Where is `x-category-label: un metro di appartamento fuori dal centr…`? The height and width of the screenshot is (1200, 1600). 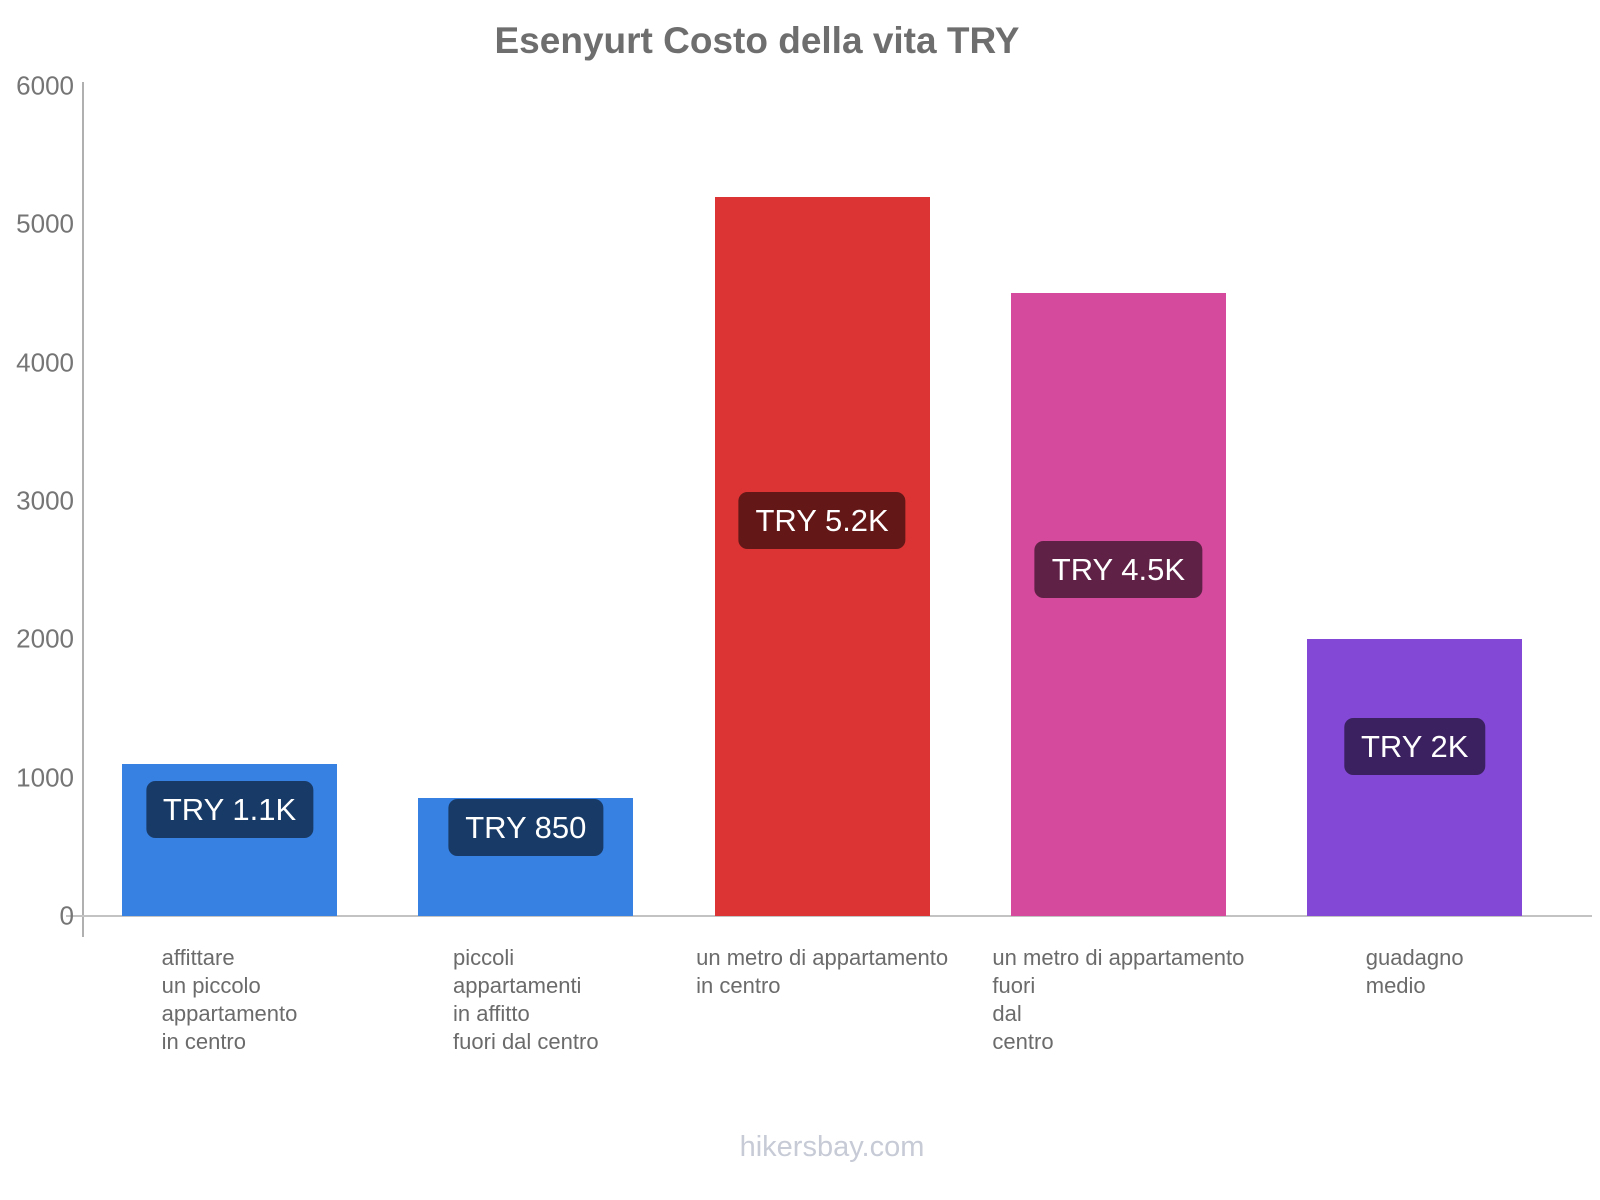 x-category-label: un metro di appartamento fuori dal centr… is located at coordinates (1118, 999).